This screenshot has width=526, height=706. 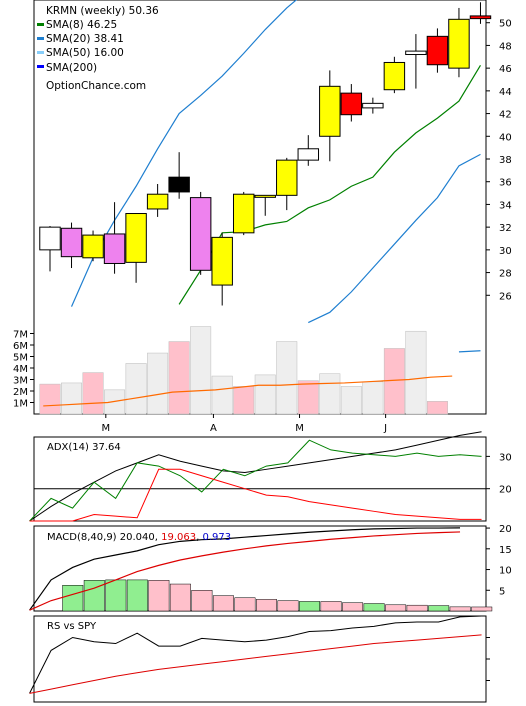 I want to click on legend-swatch-sma50, so click(x=40, y=52).